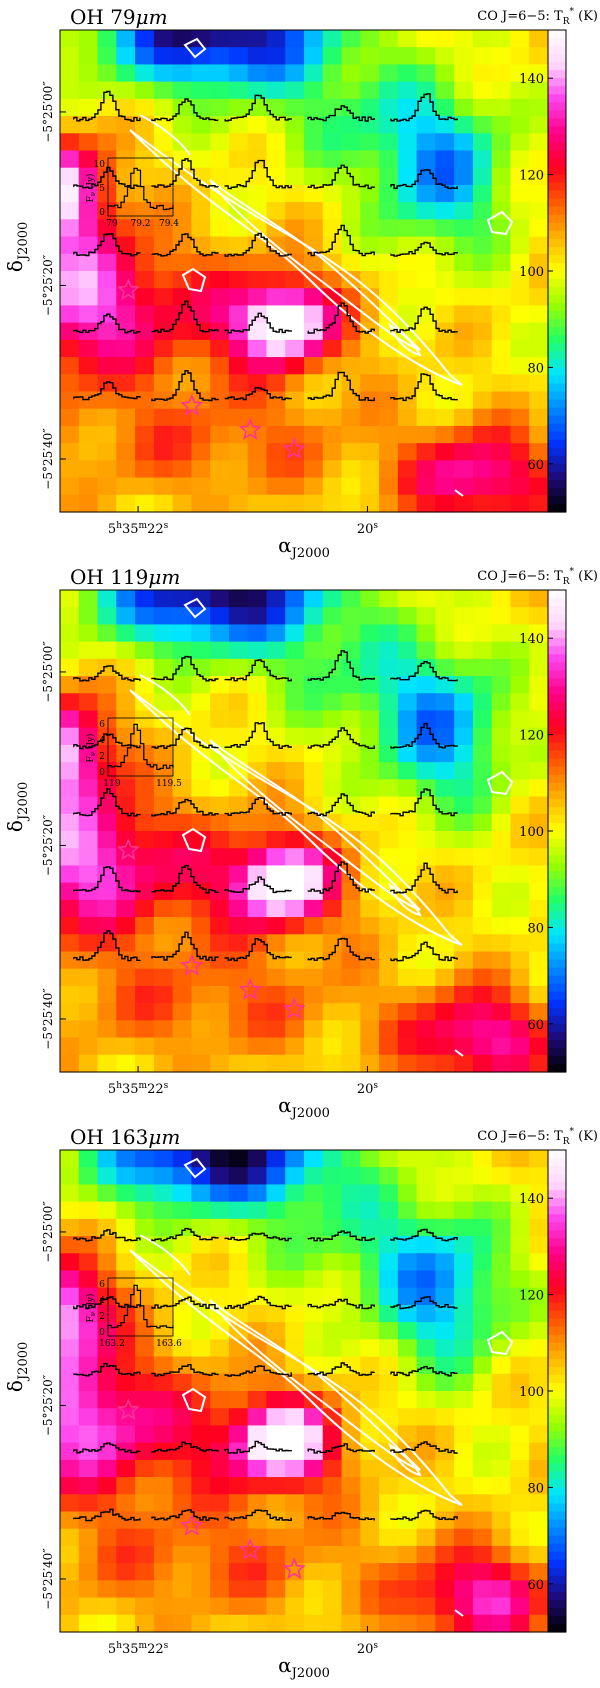  What do you see at coordinates (102, 725) in the screenshot?
I see `inset-ytick-label: 6` at bounding box center [102, 725].